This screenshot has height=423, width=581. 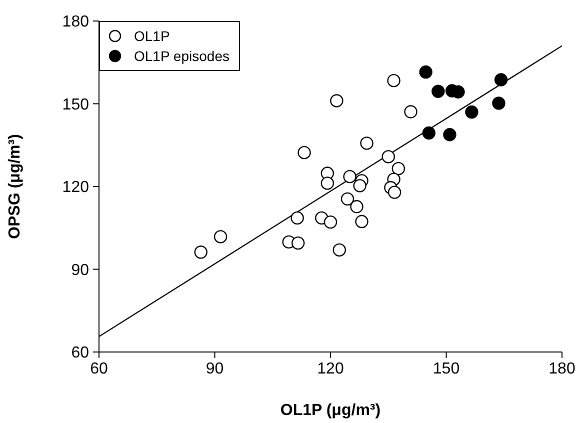 I want to click on y-tick-label: 90, so click(x=80, y=270).